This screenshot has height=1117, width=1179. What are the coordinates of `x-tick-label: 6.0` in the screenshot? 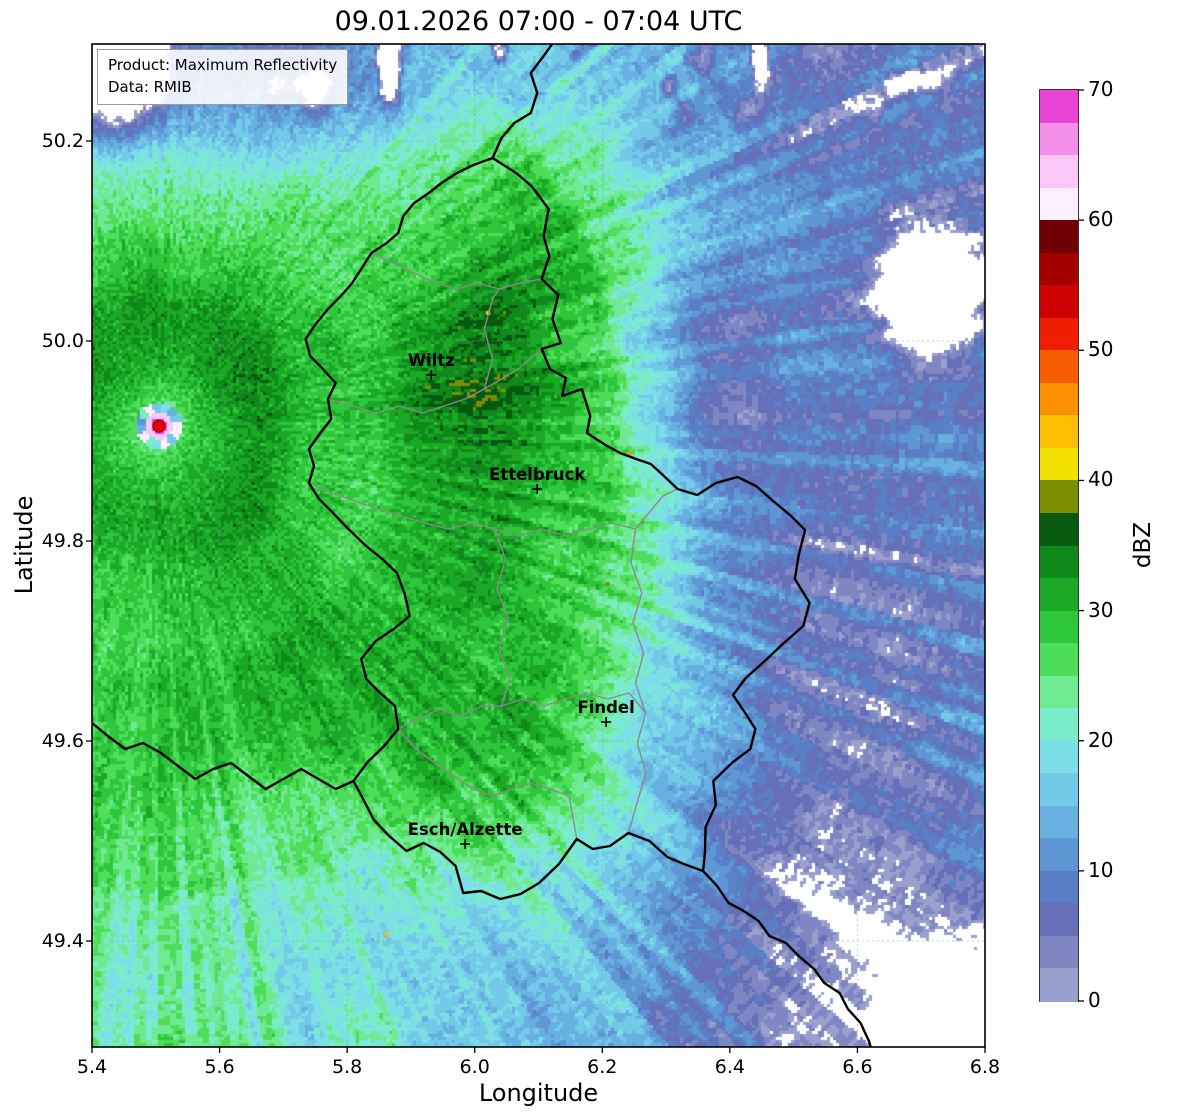 It's located at (474, 1067).